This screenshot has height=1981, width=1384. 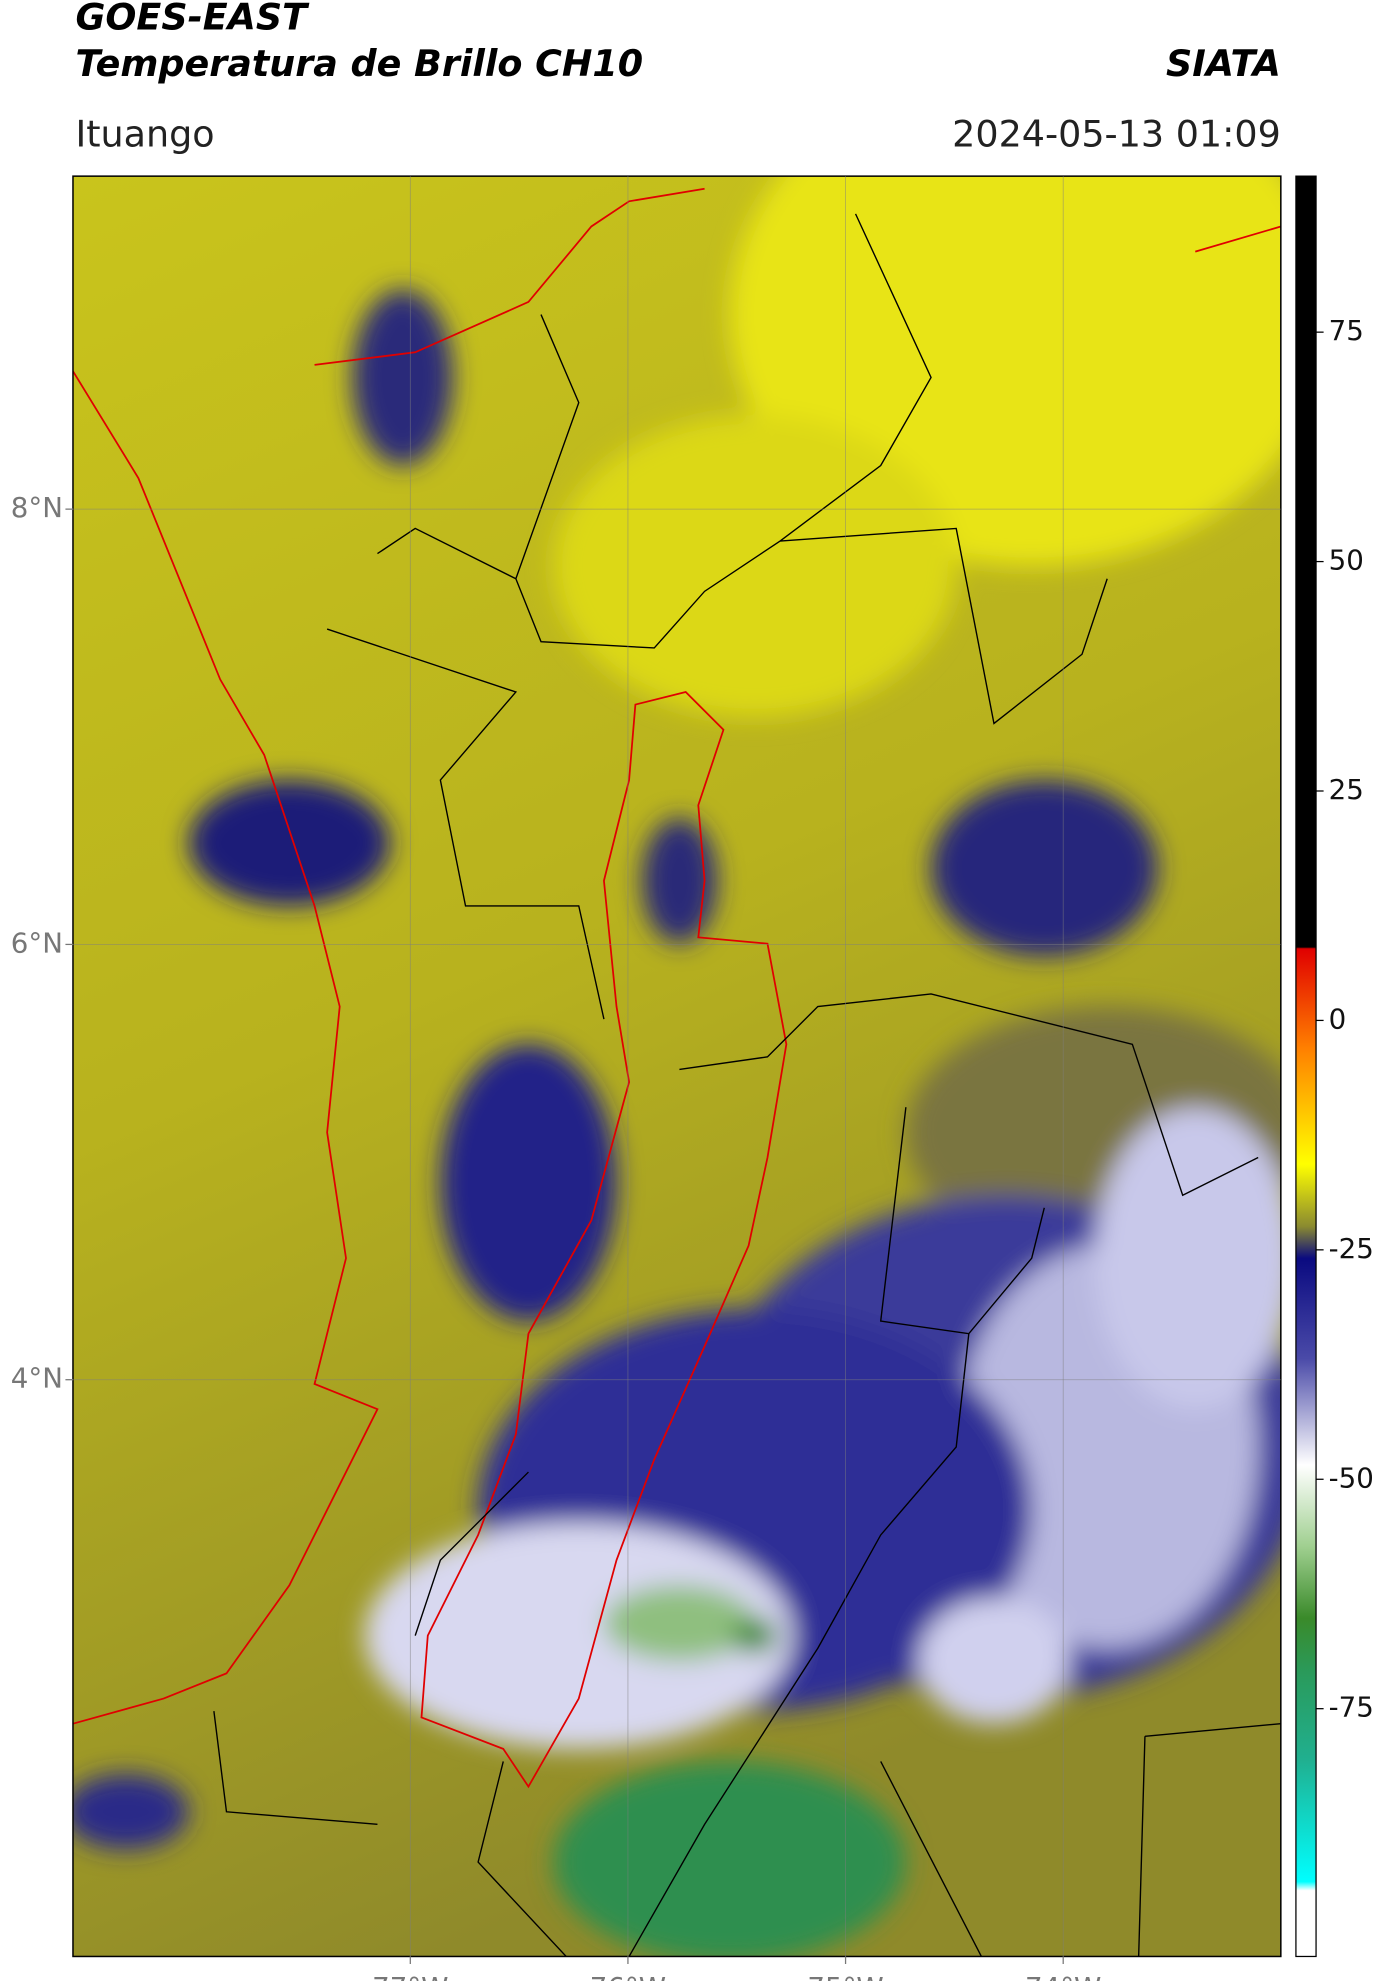 I want to click on colorbar, so click(x=1306, y=1066).